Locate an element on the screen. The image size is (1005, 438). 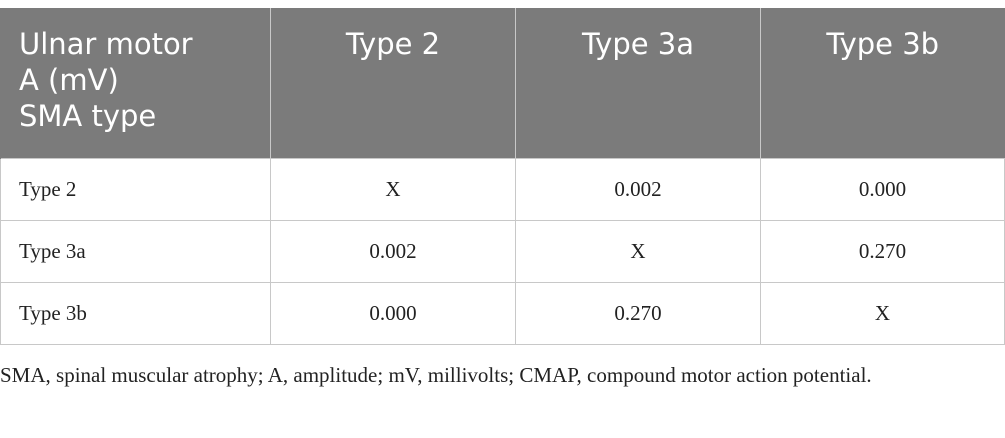
header-cell: Type 2 is located at coordinates (393, 83).